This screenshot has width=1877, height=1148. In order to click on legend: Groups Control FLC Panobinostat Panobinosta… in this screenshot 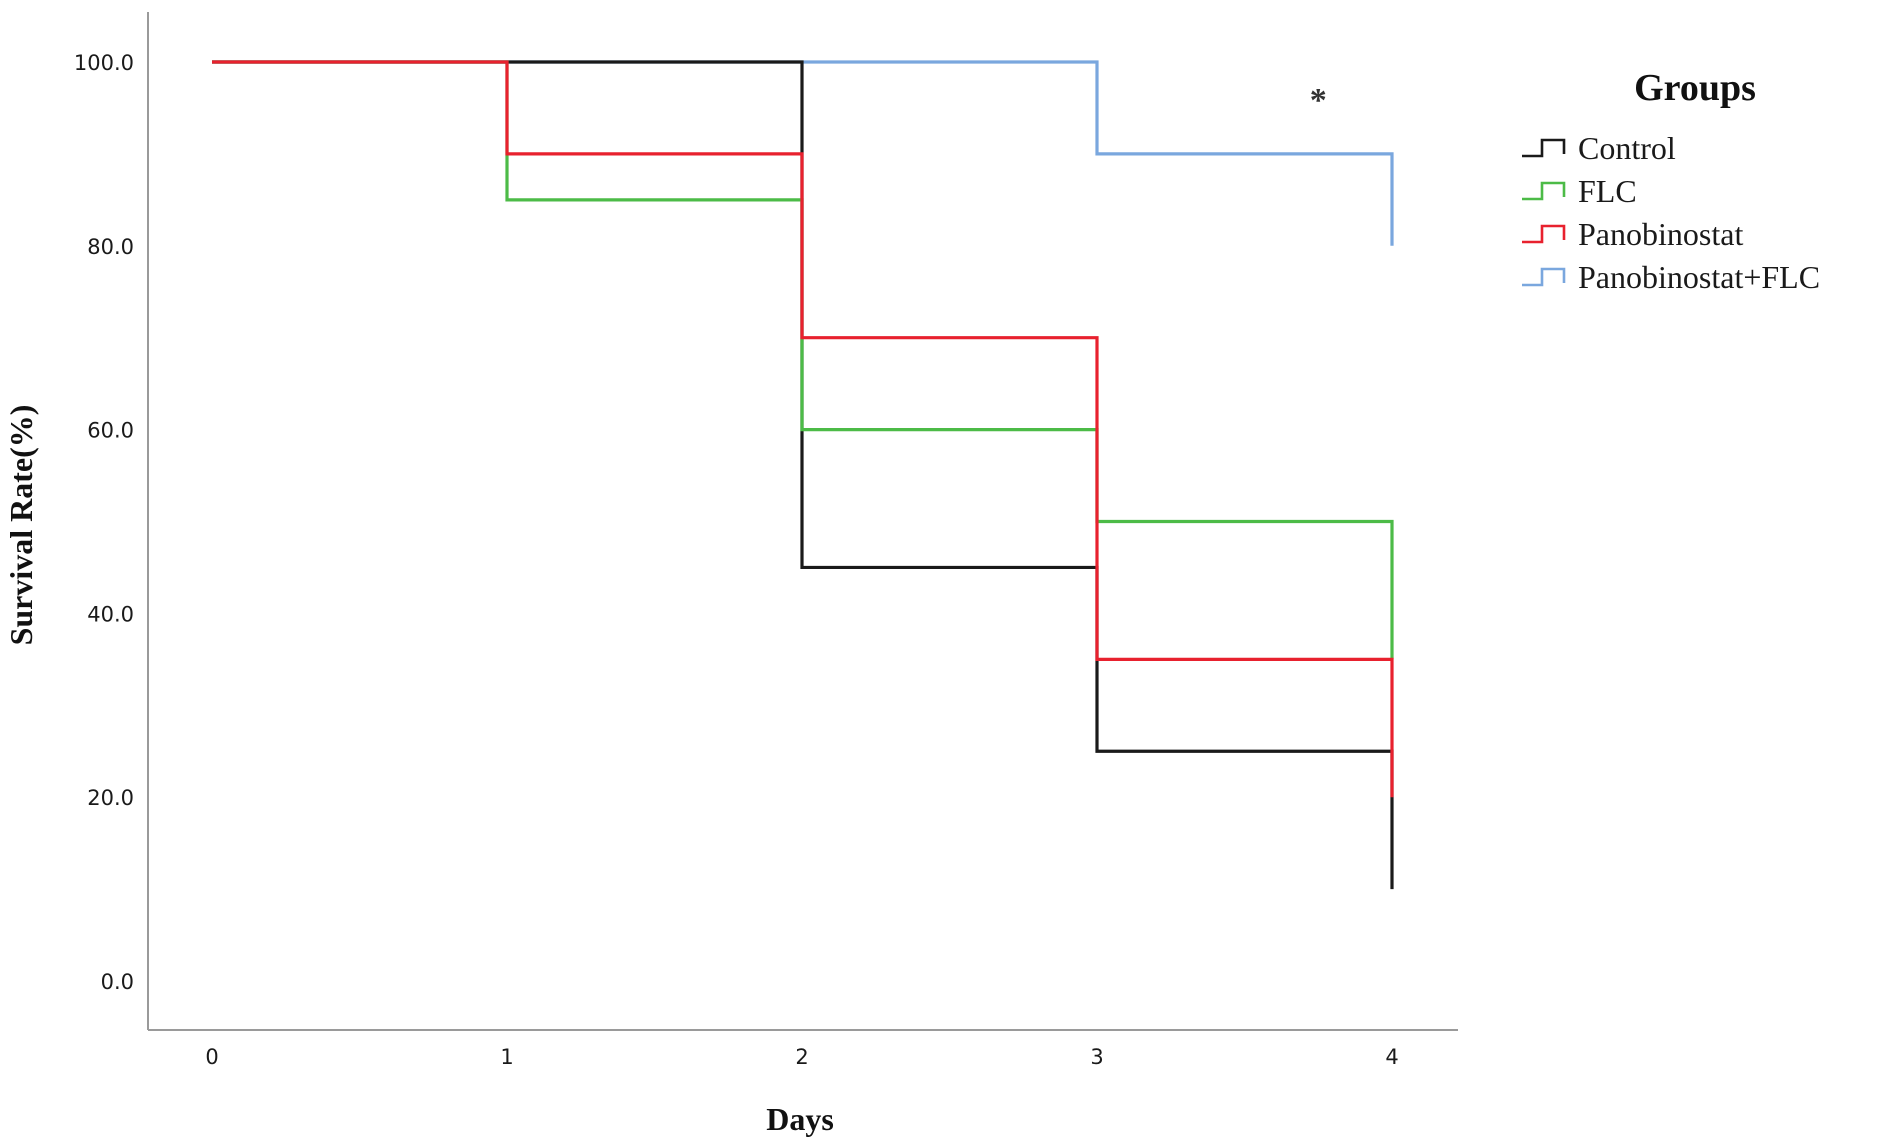, I will do `click(1671, 181)`.